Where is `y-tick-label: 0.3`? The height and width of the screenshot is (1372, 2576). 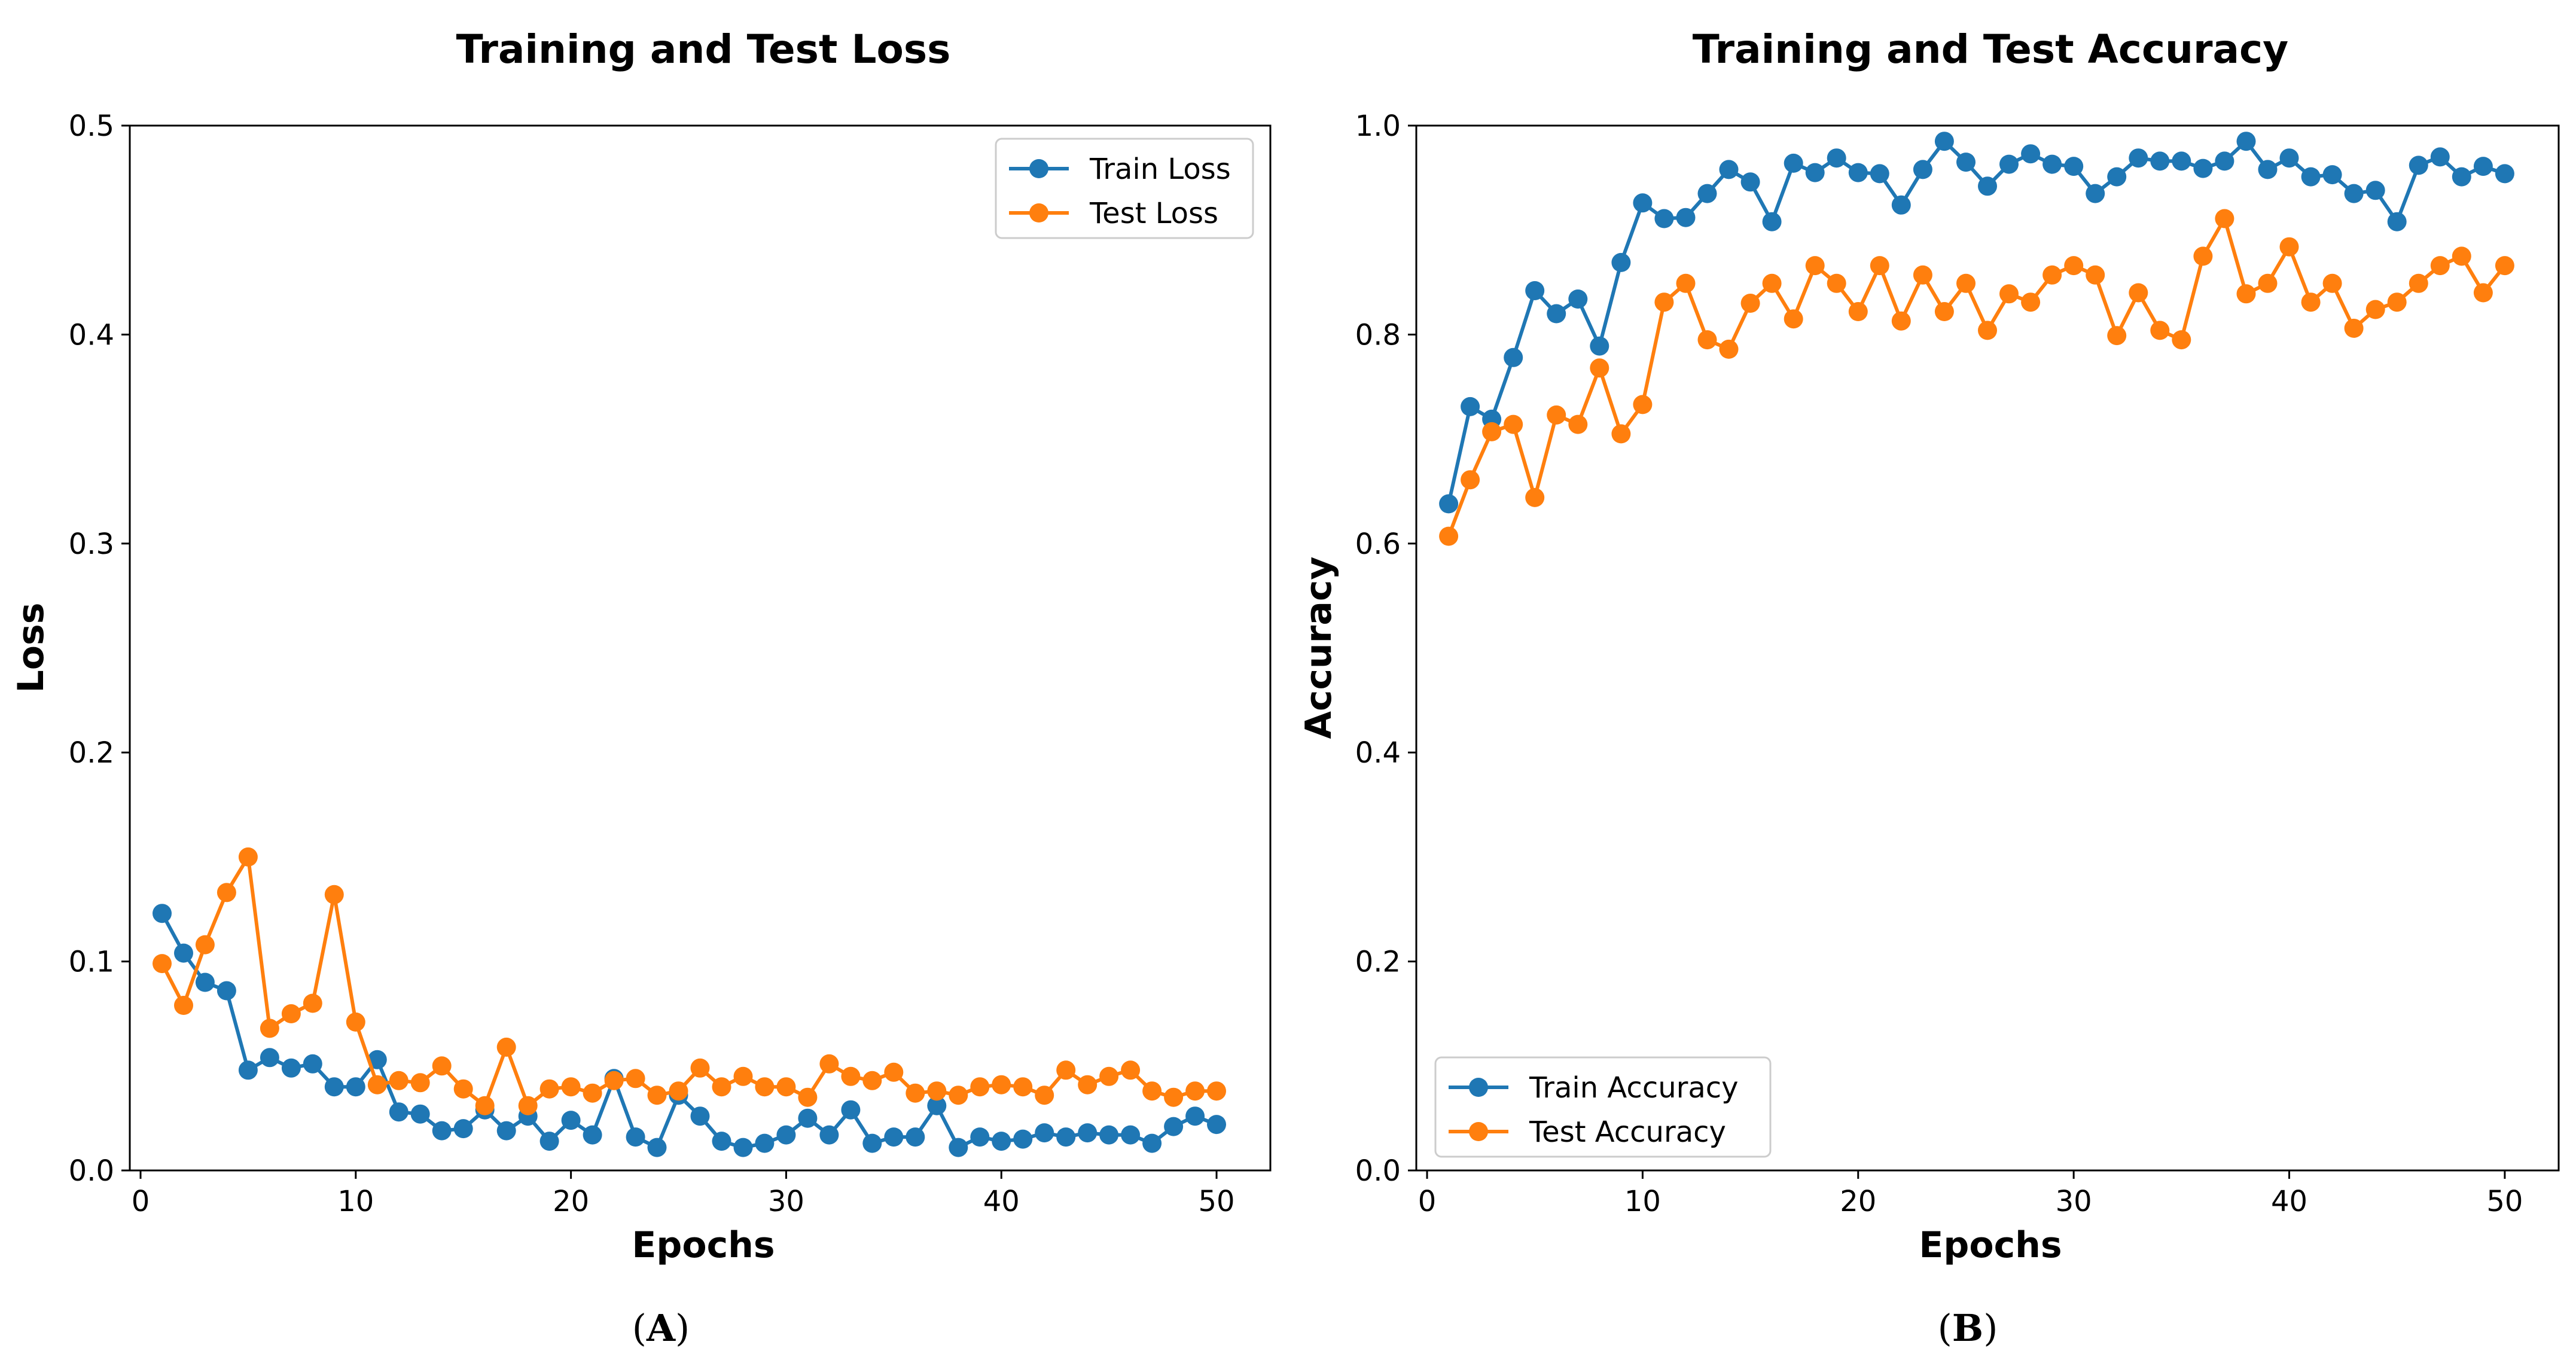 y-tick-label: 0.3 is located at coordinates (91, 544).